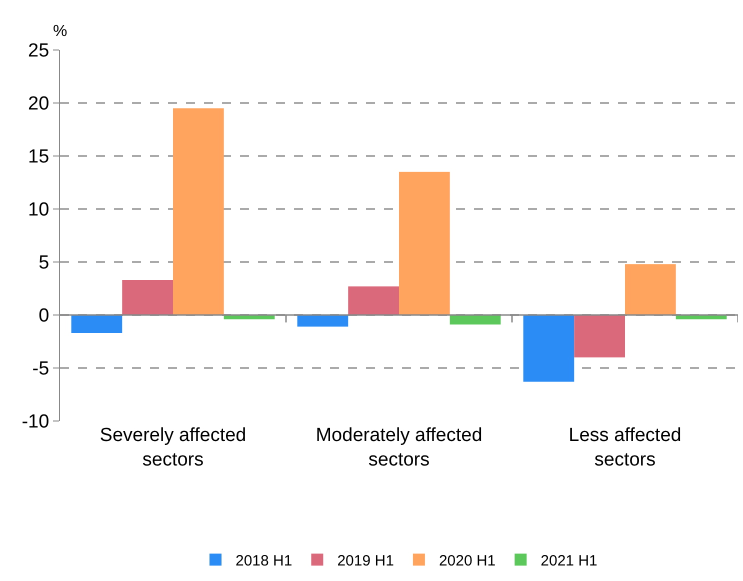 The image size is (743, 581). What do you see at coordinates (39, 104) in the screenshot?
I see `y-tick-label: 20` at bounding box center [39, 104].